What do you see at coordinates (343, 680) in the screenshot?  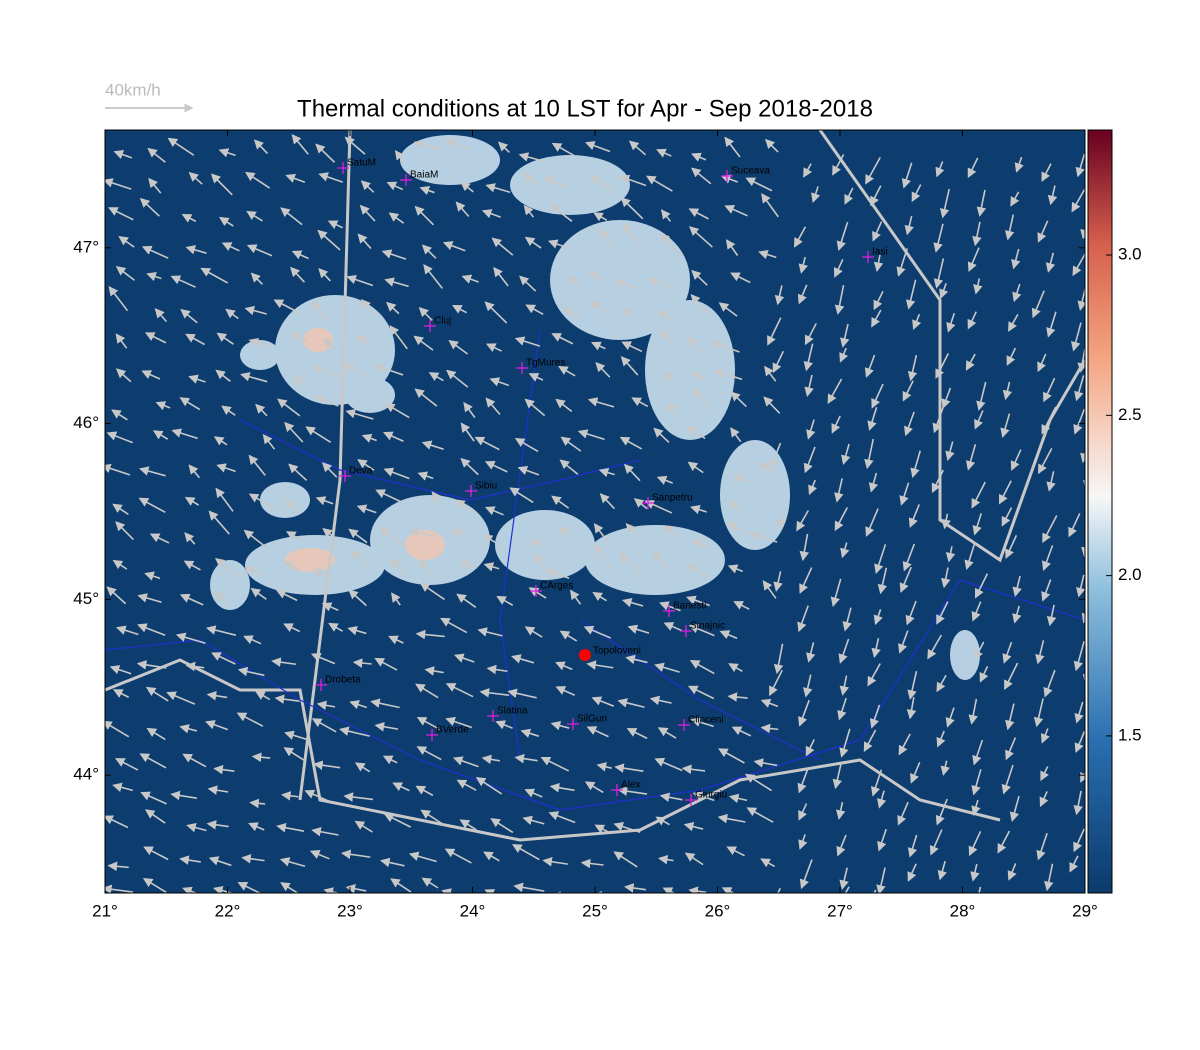 I see `place-label: Drobeta` at bounding box center [343, 680].